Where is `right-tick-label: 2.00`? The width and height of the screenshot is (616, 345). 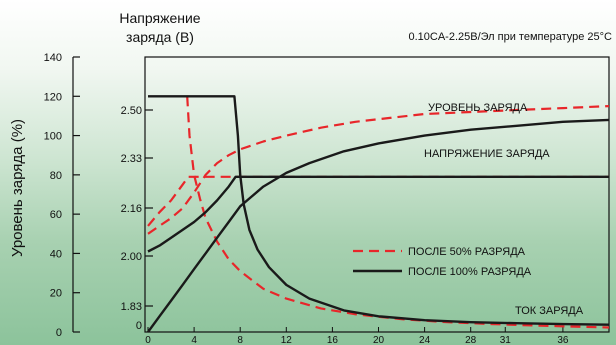
right-tick-label: 2.00 is located at coordinates (131, 257).